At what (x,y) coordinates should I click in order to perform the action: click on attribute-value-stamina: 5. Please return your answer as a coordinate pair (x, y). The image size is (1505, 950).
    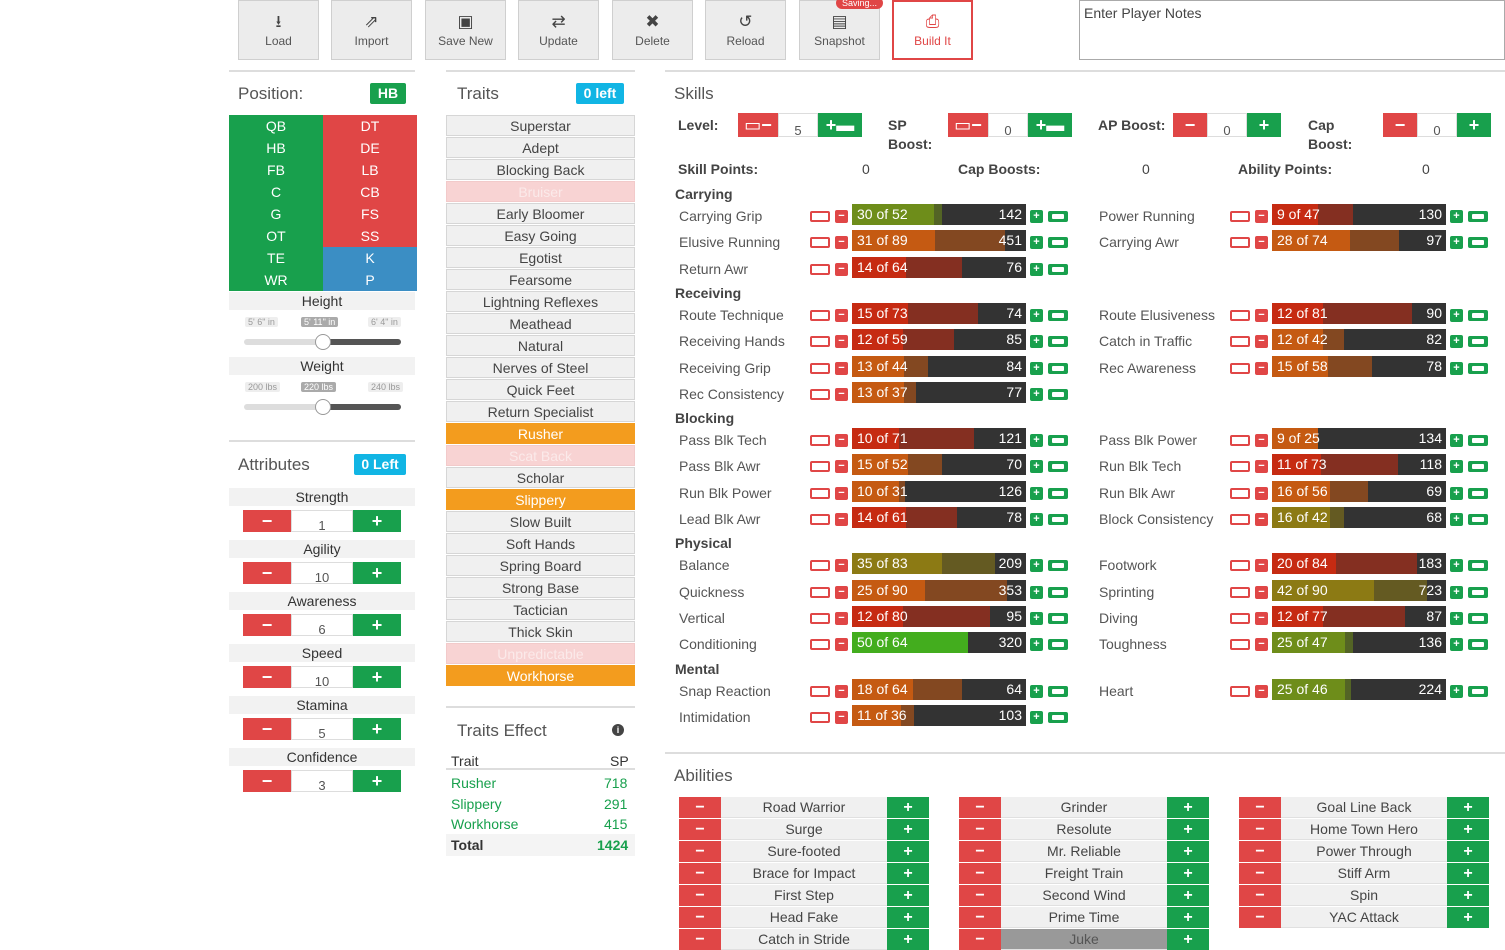
    Looking at the image, I should click on (322, 729).